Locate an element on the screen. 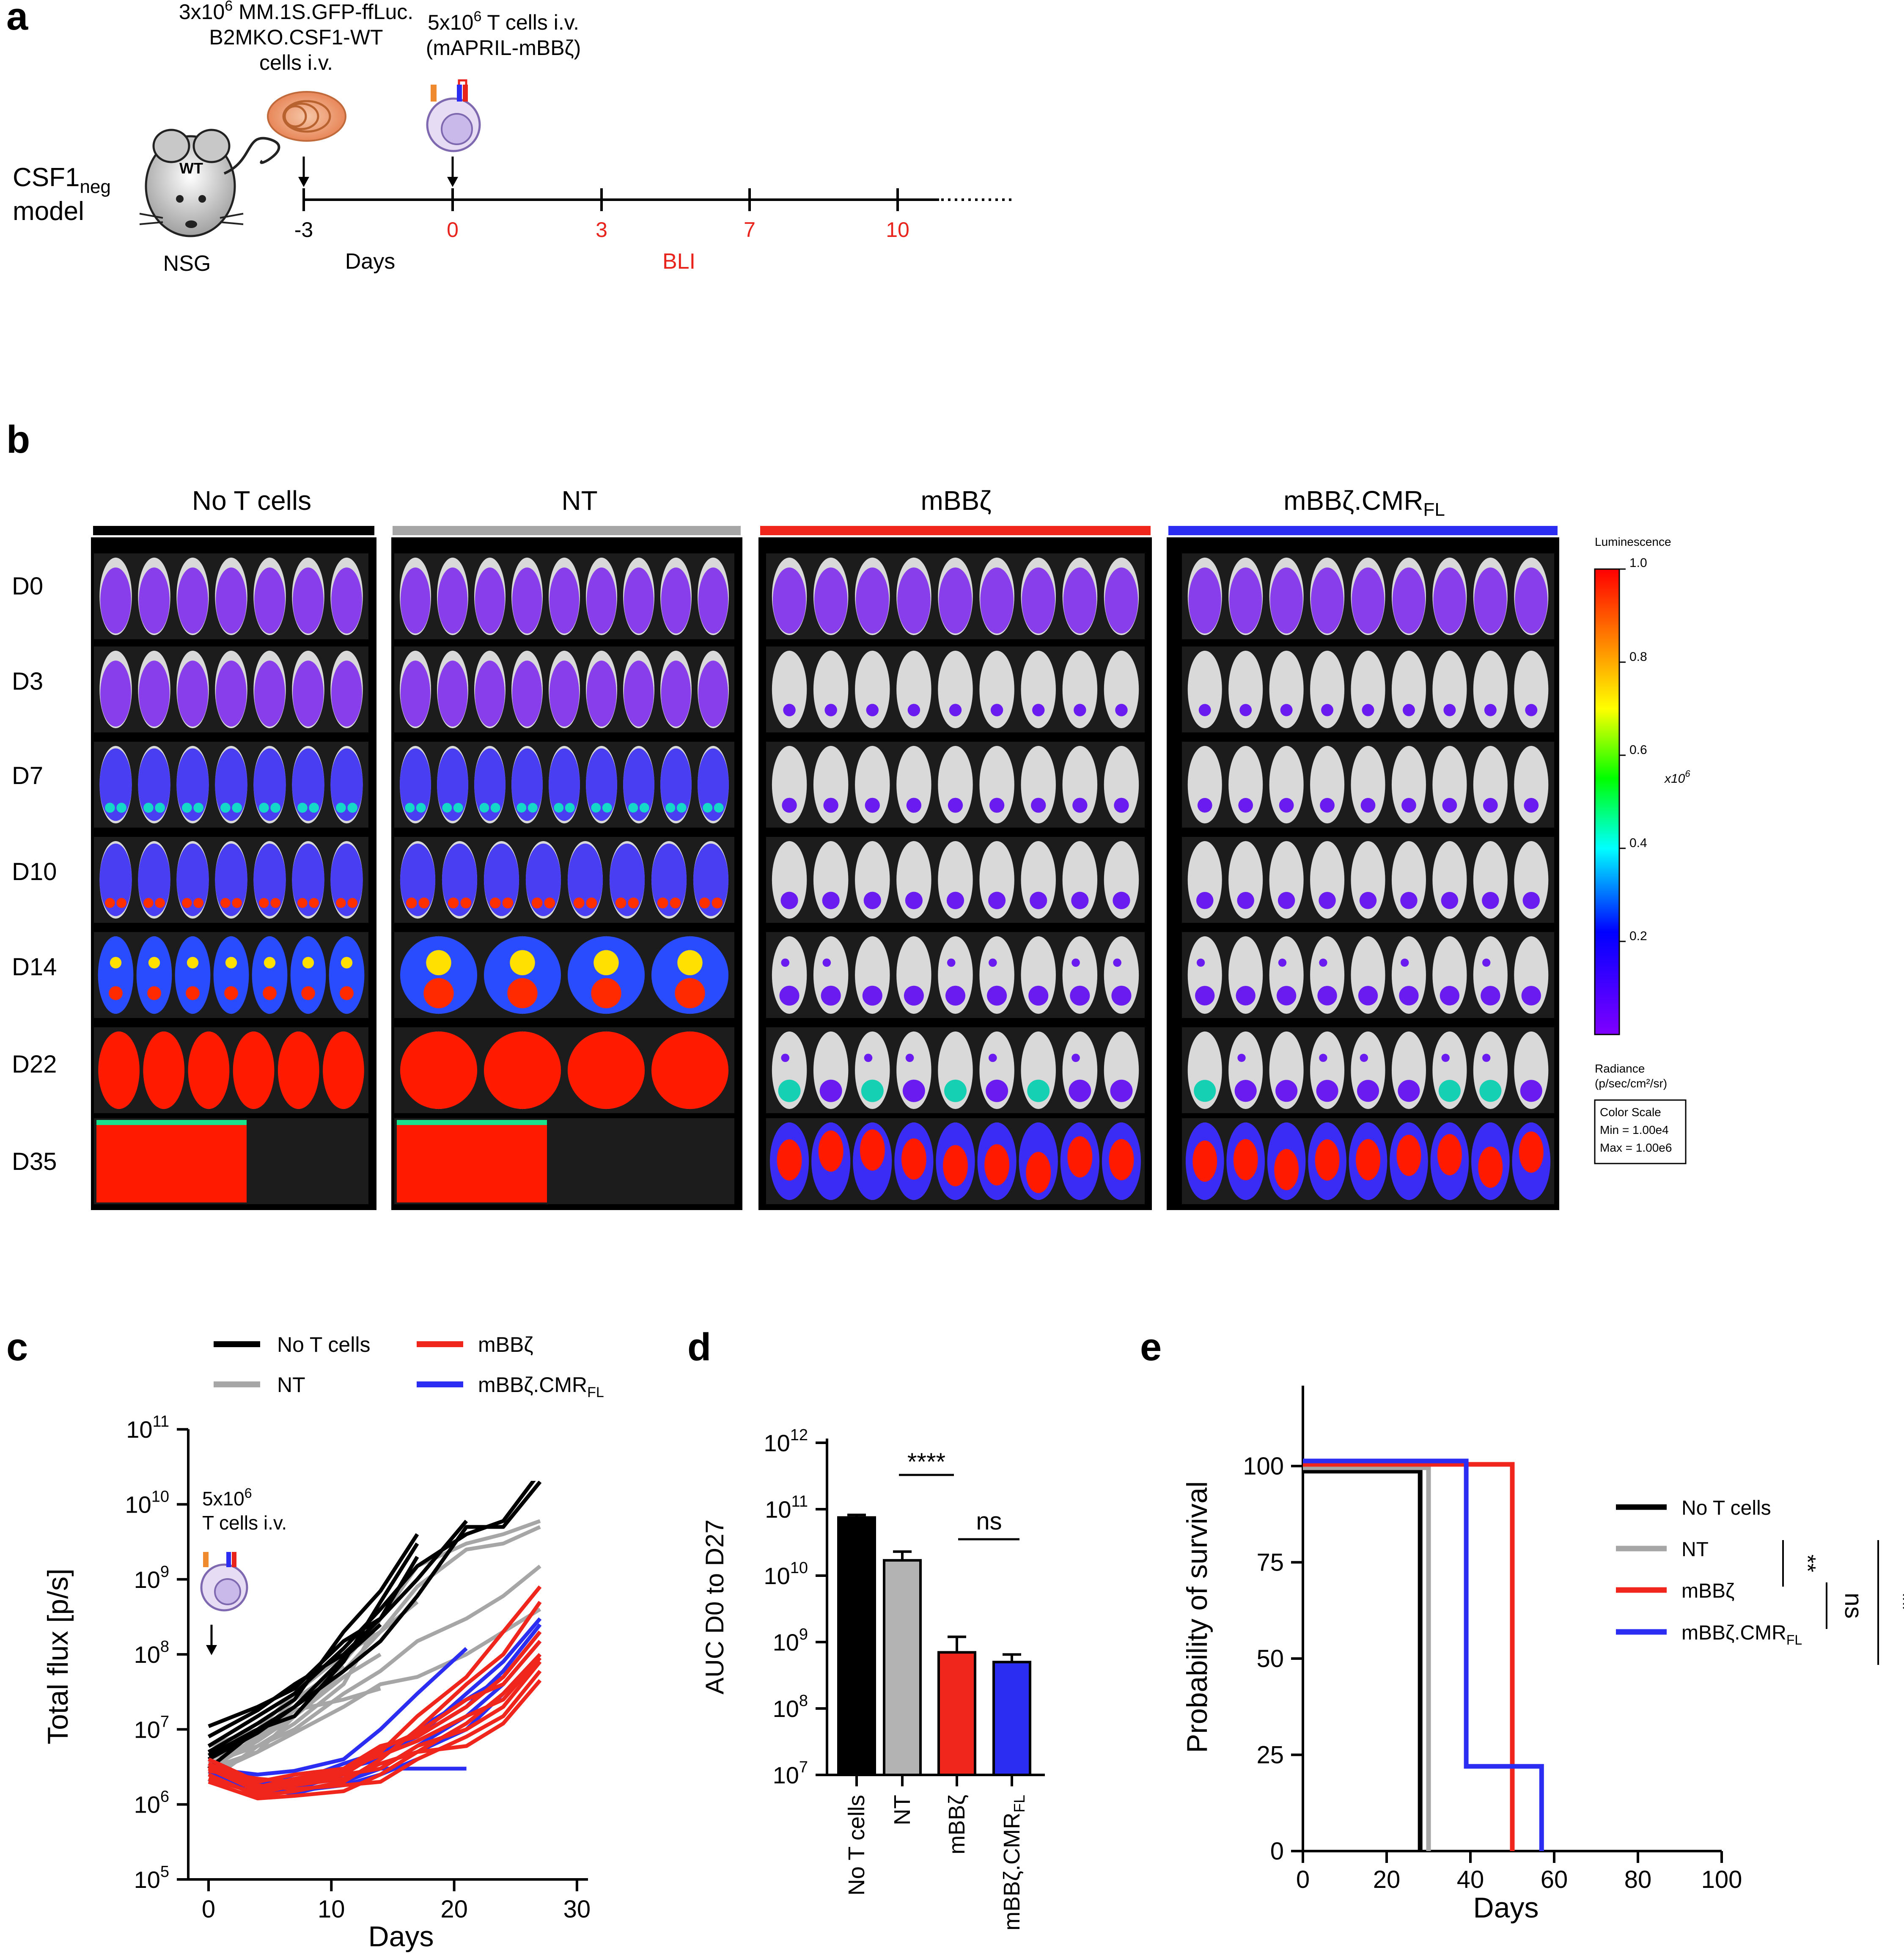 Image resolution: width=1904 pixels, height=1956 pixels. d-y-tick-label-1e9: 109 is located at coordinates (790, 1641).